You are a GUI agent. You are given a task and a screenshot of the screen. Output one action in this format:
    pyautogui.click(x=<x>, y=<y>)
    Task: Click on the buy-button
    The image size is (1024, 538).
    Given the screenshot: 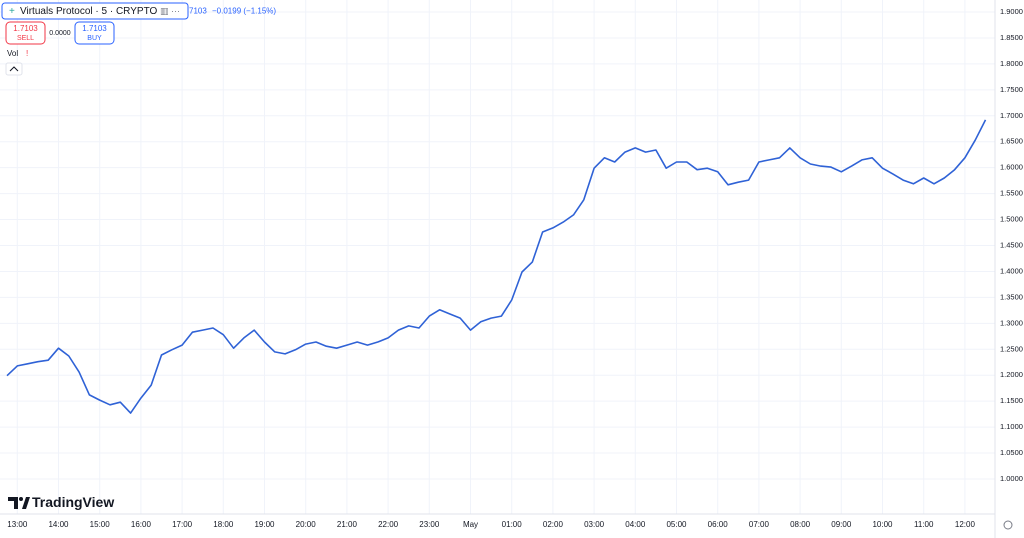 What is the action you would take?
    pyautogui.click(x=94, y=33)
    